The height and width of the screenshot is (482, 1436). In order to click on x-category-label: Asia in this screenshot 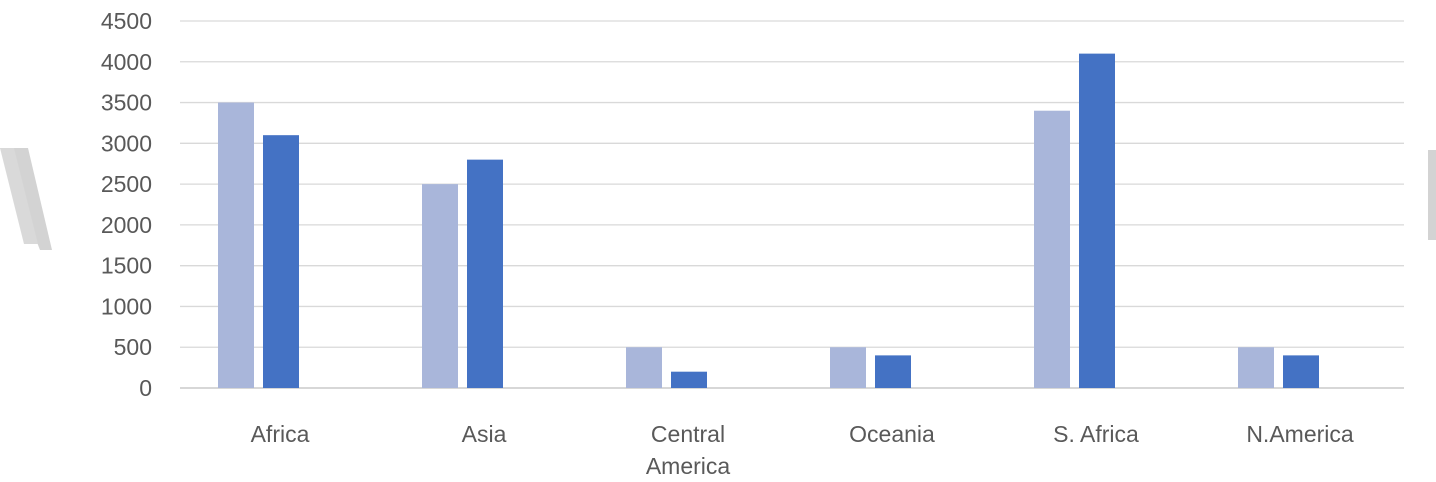, I will do `click(484, 434)`.